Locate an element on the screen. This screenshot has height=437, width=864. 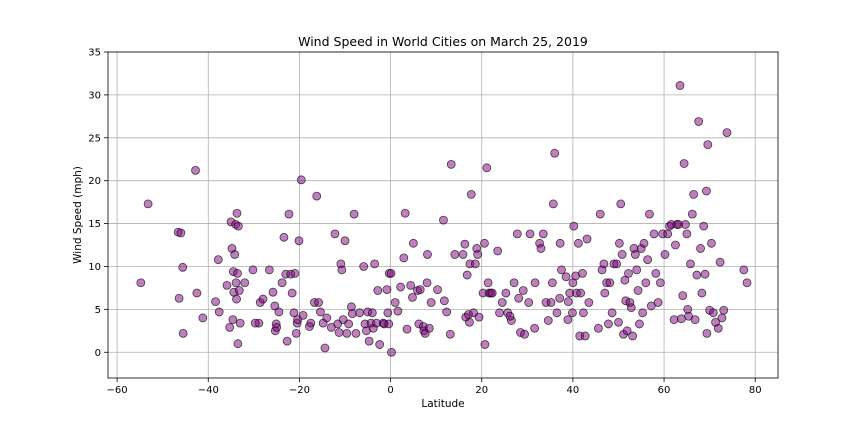
x-tick-label: 20 is located at coordinates (481, 390).